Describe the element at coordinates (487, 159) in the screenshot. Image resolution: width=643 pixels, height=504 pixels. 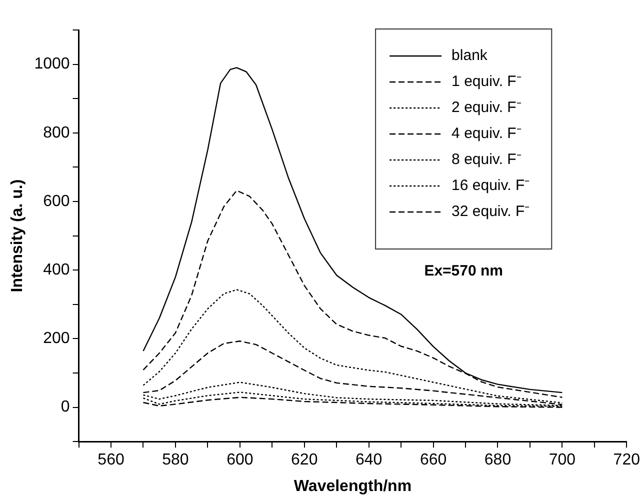
I see `legend-label: 8 equiv. F⁻` at that location.